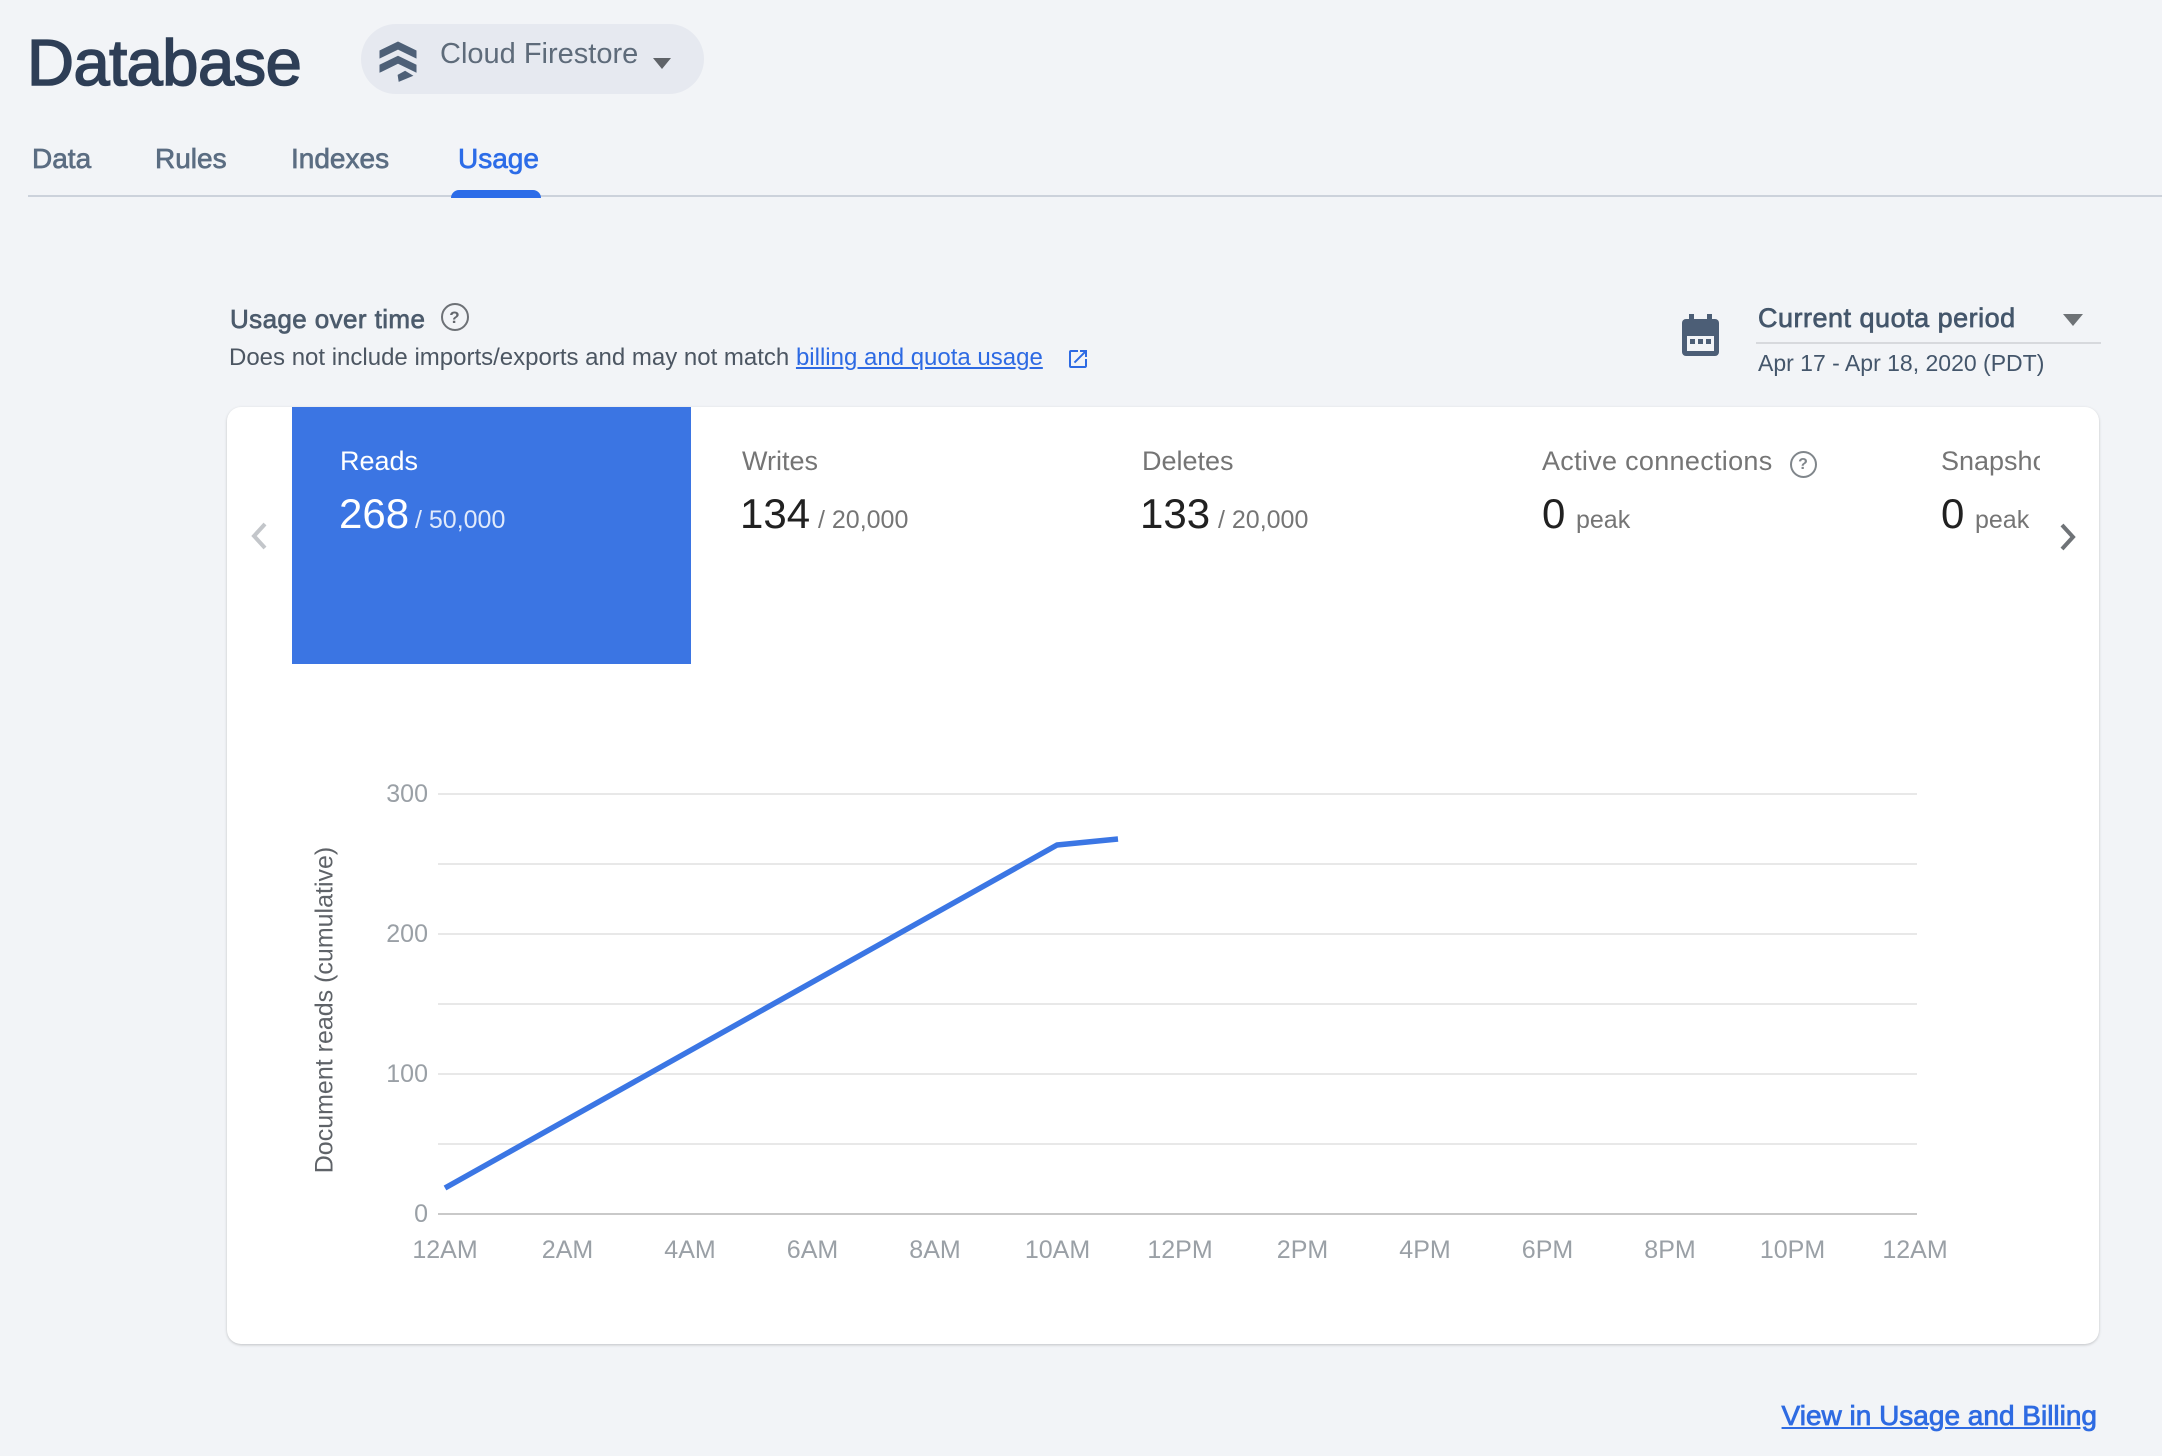 Image resolution: width=2162 pixels, height=1456 pixels. Describe the element at coordinates (1179, 1250) in the screenshot. I see `svg-text: 12PM` at that location.